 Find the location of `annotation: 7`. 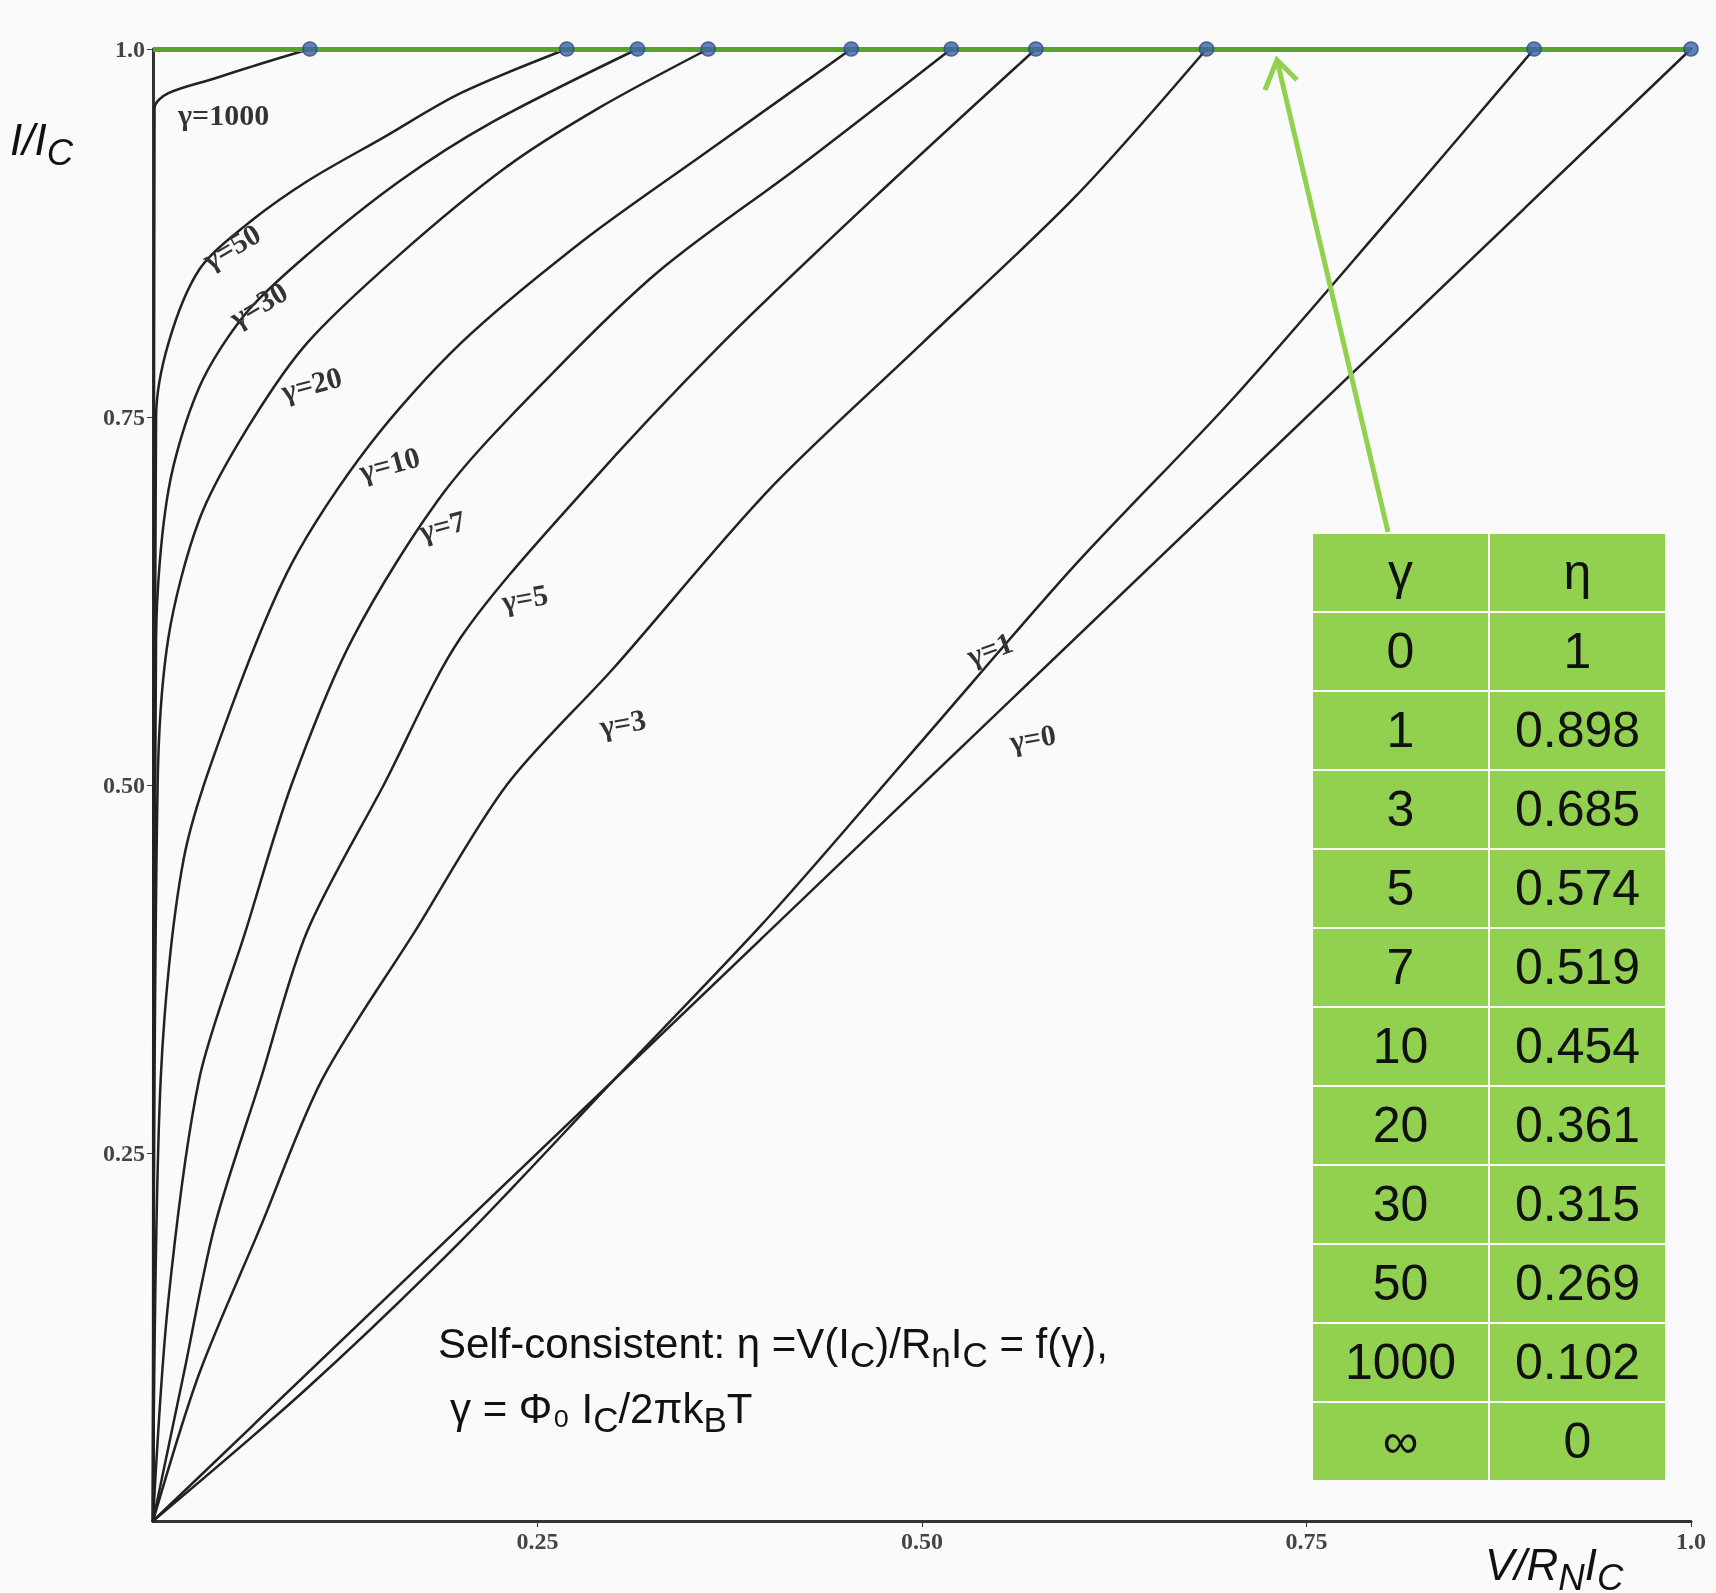

annotation: 7 is located at coordinates (1400, 967).